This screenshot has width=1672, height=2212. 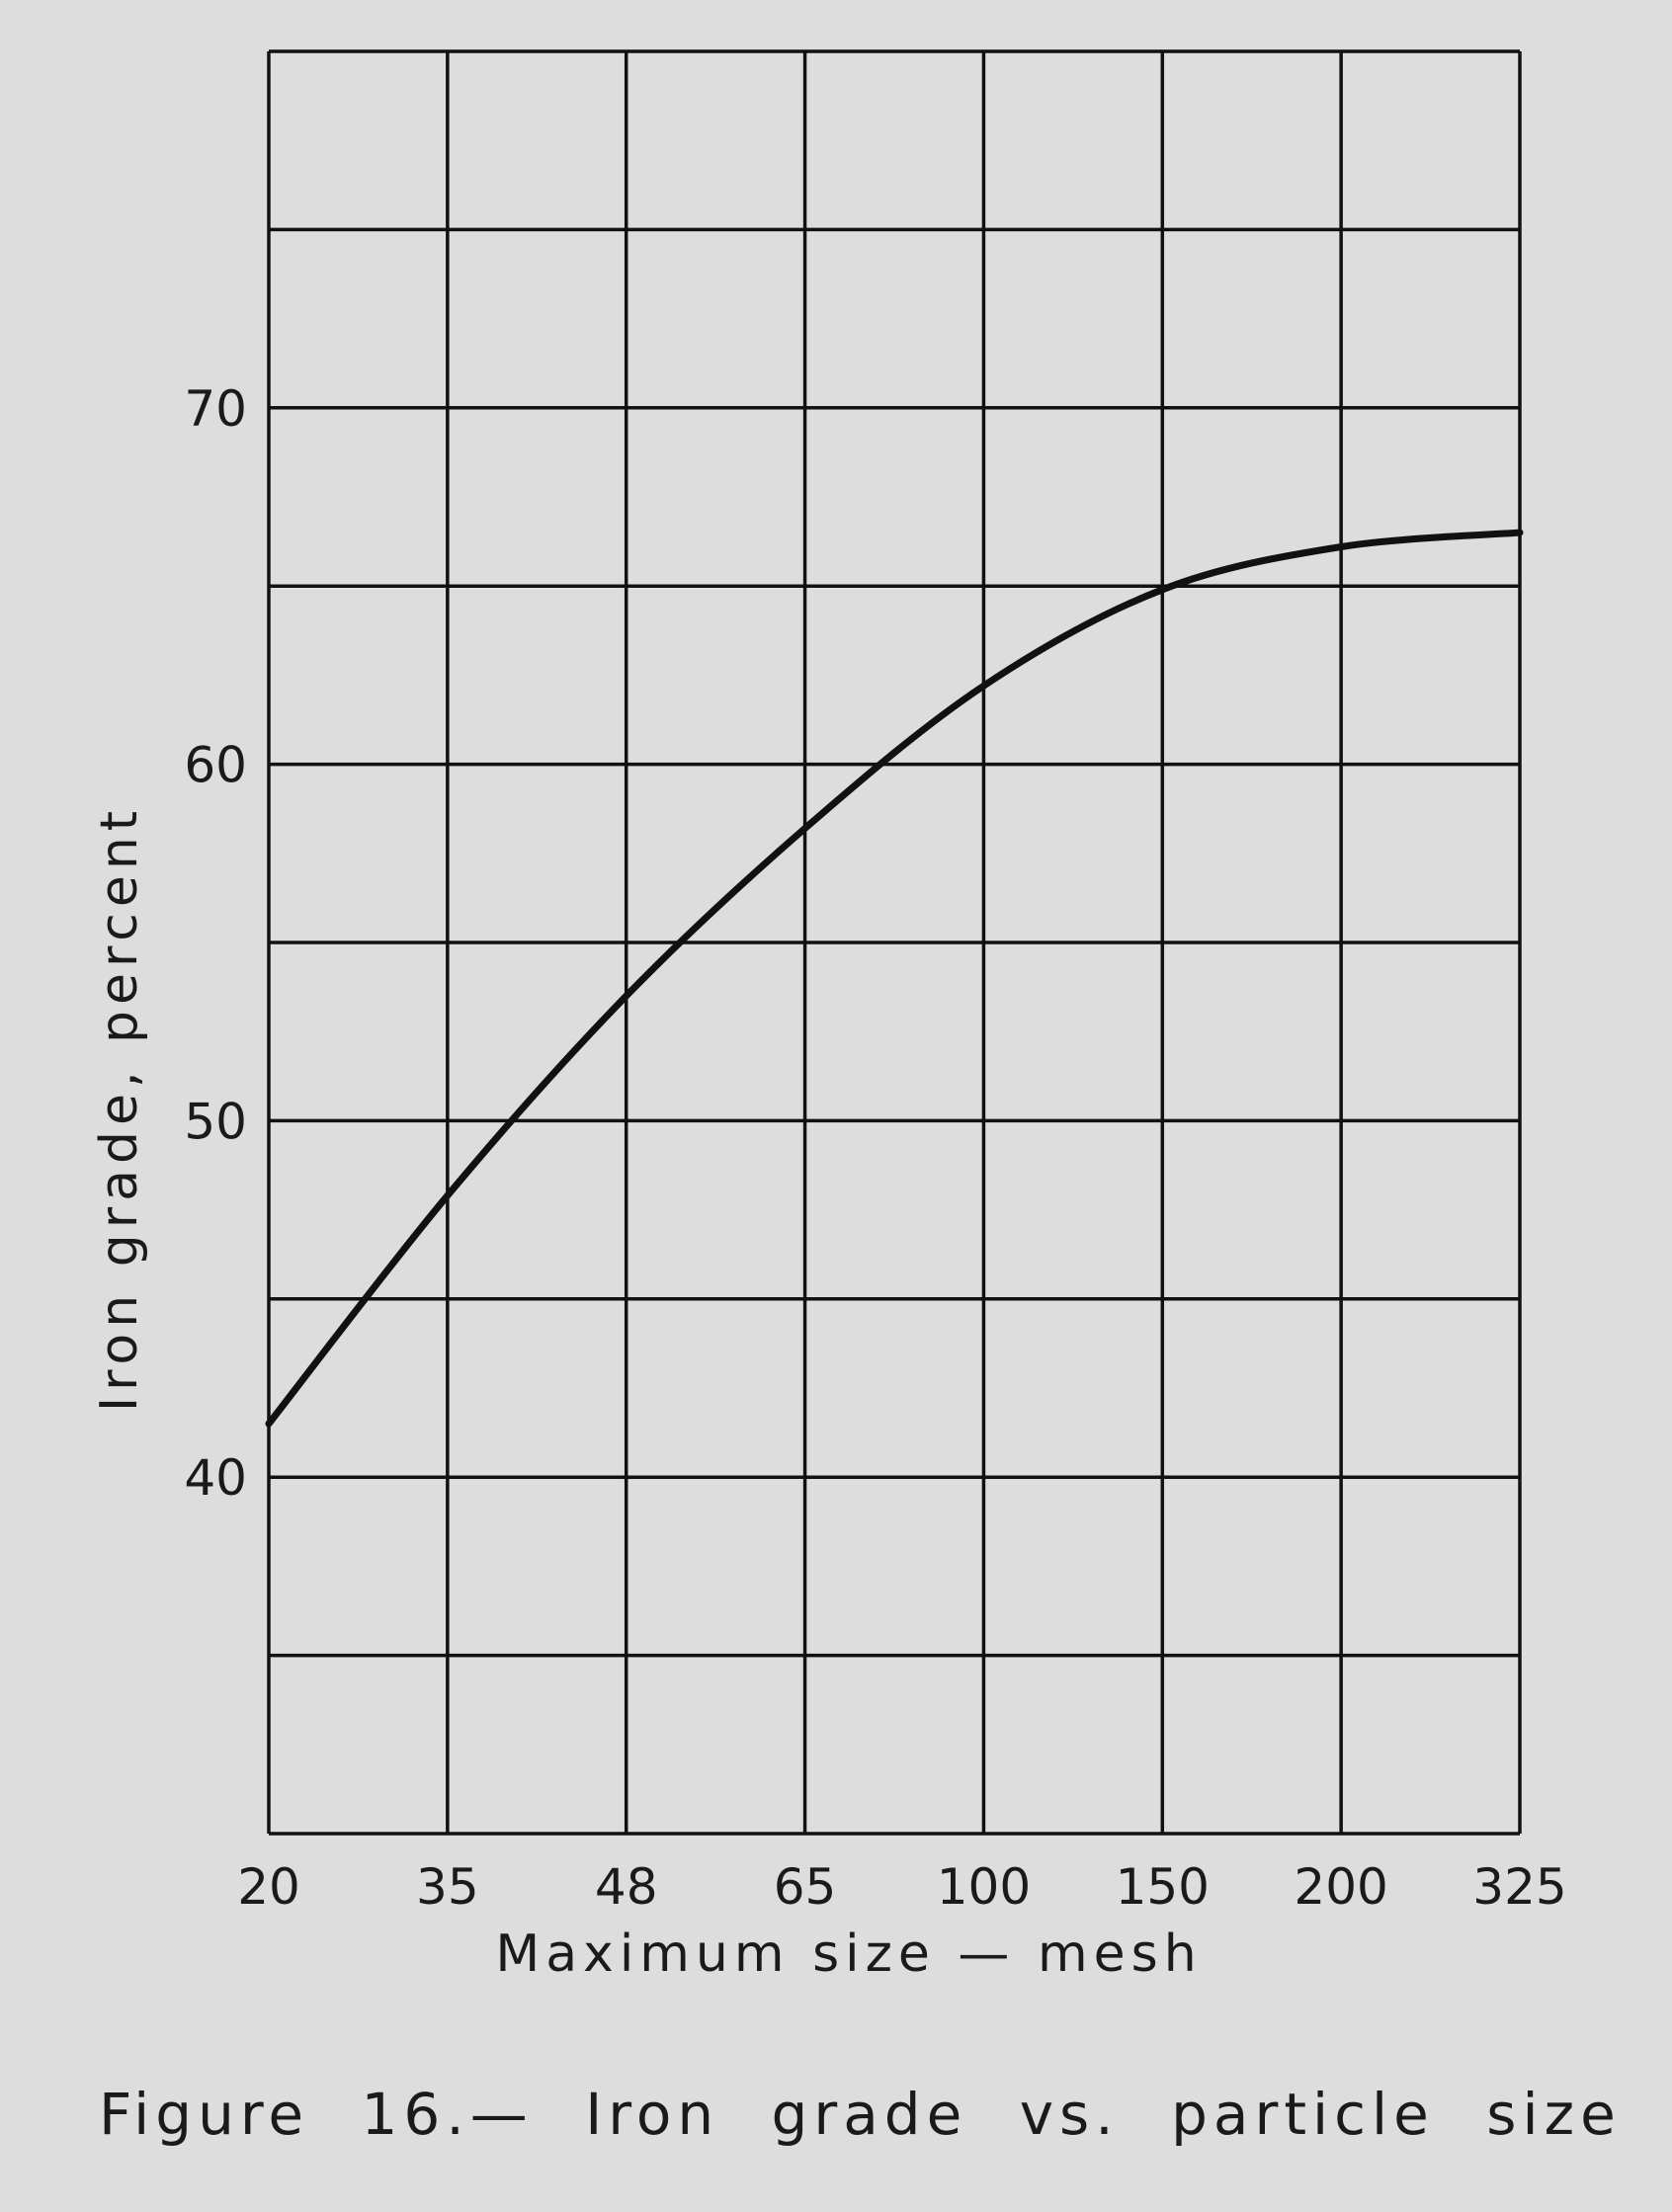 I want to click on x-axis-label: Maximum size — mesh, so click(x=848, y=1954).